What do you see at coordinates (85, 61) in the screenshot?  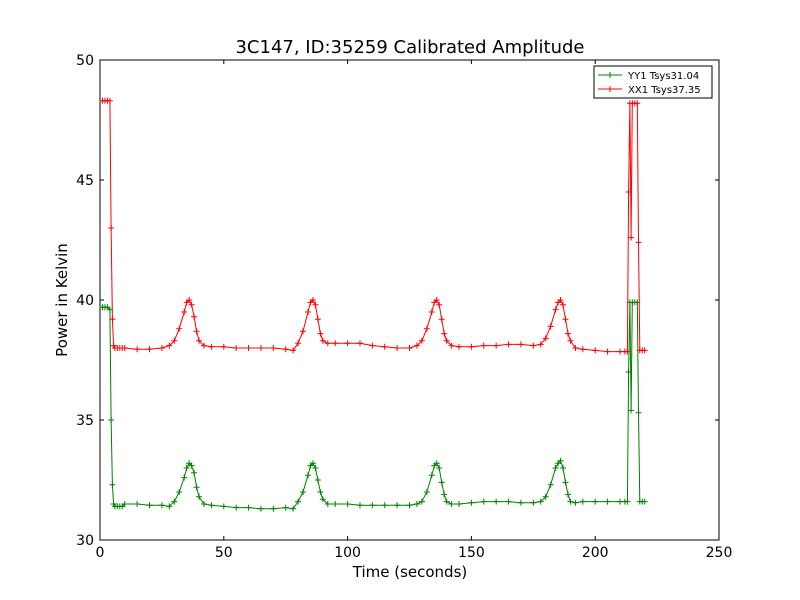 I see `y-tick-label: 50` at bounding box center [85, 61].